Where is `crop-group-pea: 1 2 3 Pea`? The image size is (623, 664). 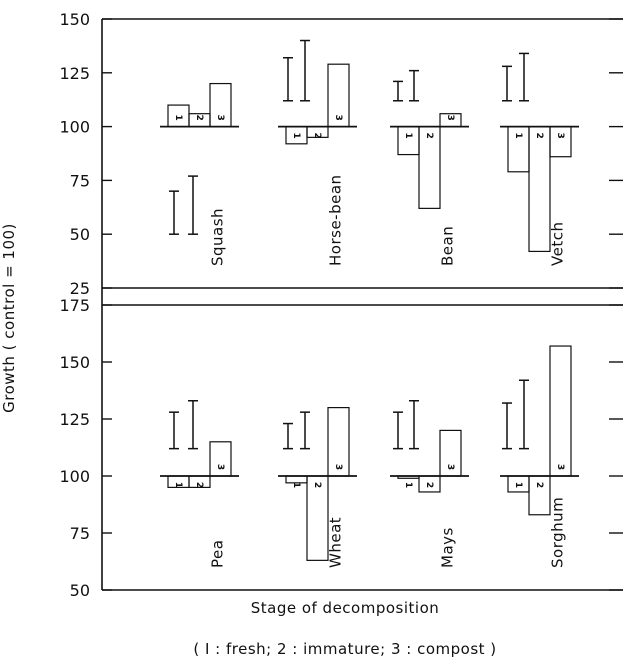 crop-group-pea: 1 2 3 Pea is located at coordinates (199, 484).